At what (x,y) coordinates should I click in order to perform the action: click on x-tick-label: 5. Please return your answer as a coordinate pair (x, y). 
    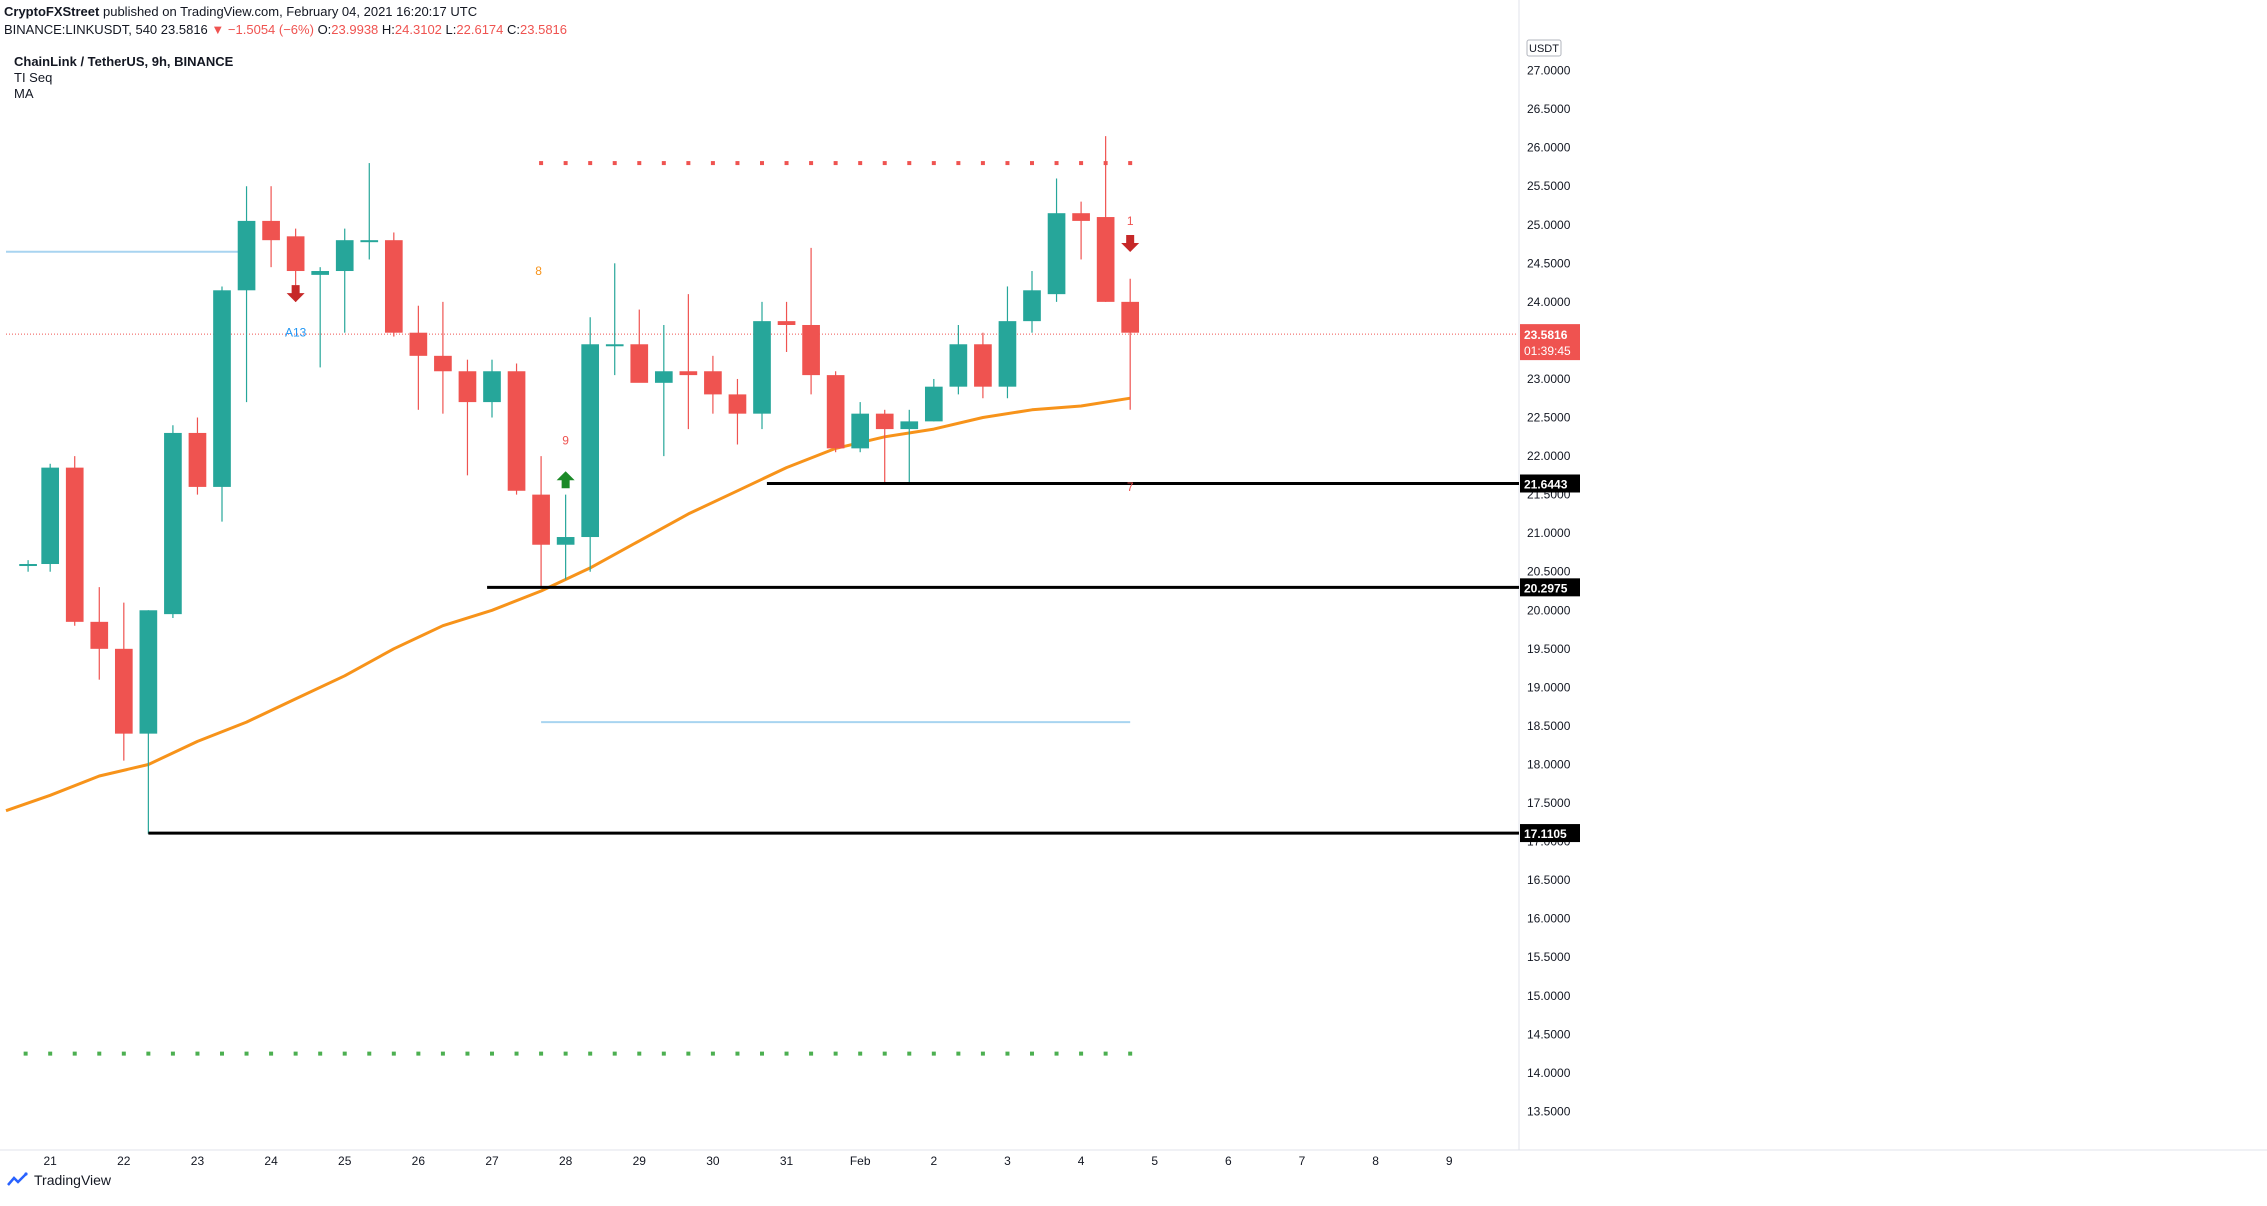
    Looking at the image, I should click on (1154, 1161).